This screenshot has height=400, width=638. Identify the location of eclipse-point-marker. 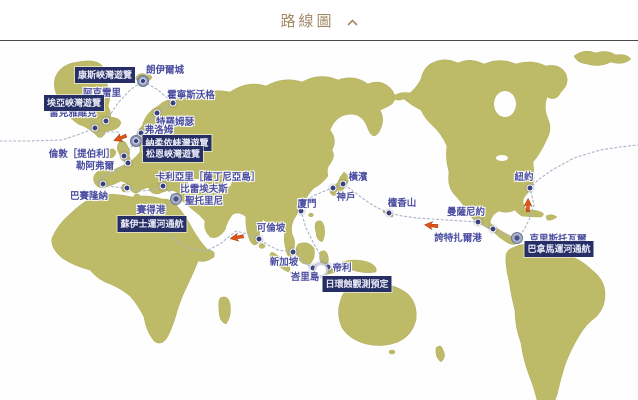
(321, 270).